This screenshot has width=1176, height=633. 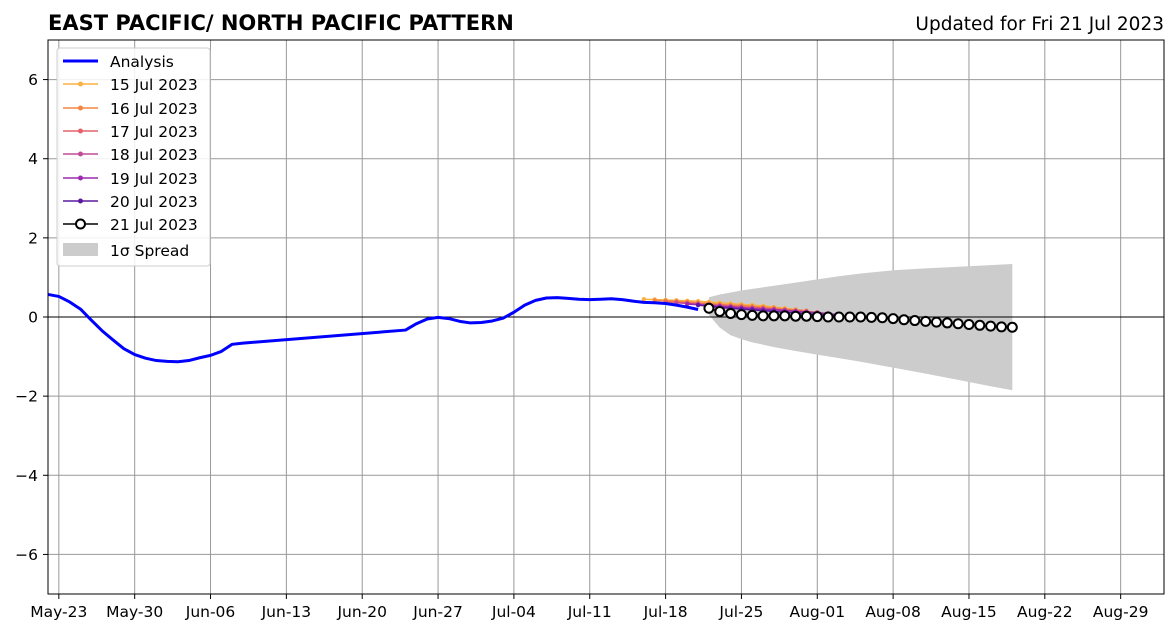 What do you see at coordinates (80, 224) in the screenshot?
I see `legend-marker-jul21` at bounding box center [80, 224].